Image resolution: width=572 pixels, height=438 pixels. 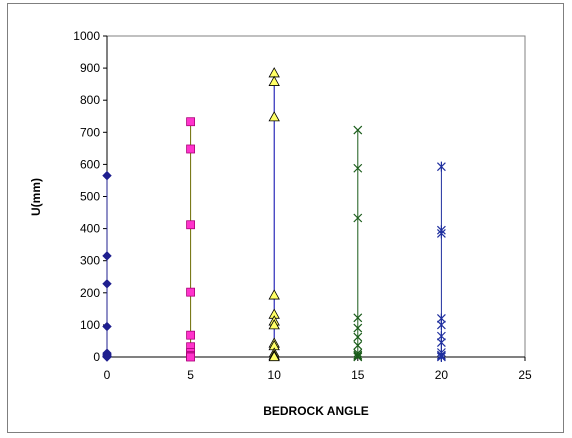 What do you see at coordinates (90, 325) in the screenshot?
I see `y-tick-label: 100` at bounding box center [90, 325].